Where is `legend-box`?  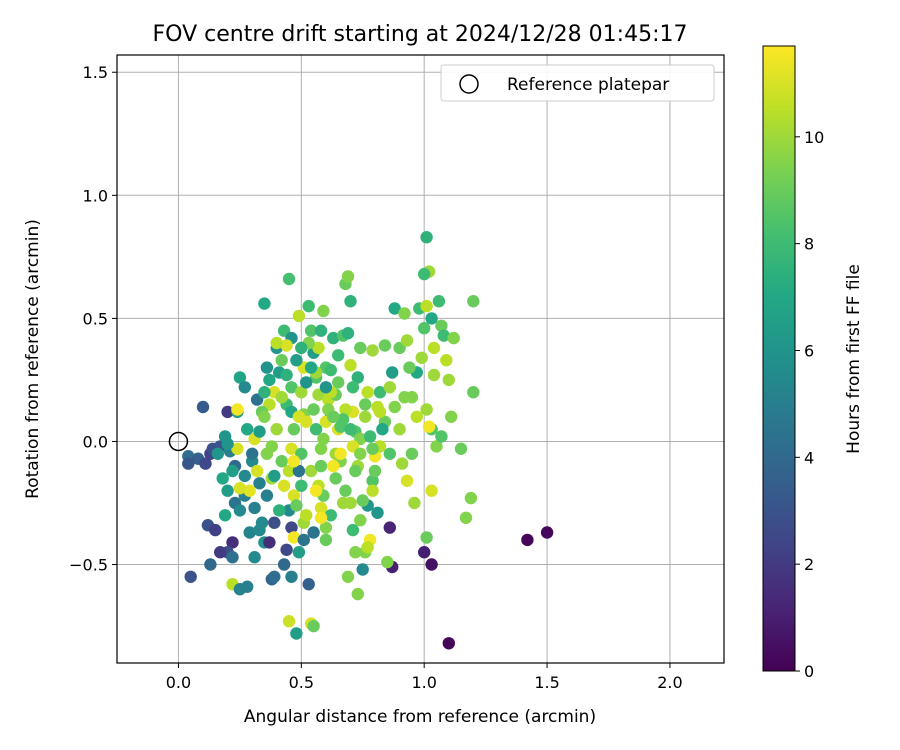
legend-box is located at coordinates (577, 83).